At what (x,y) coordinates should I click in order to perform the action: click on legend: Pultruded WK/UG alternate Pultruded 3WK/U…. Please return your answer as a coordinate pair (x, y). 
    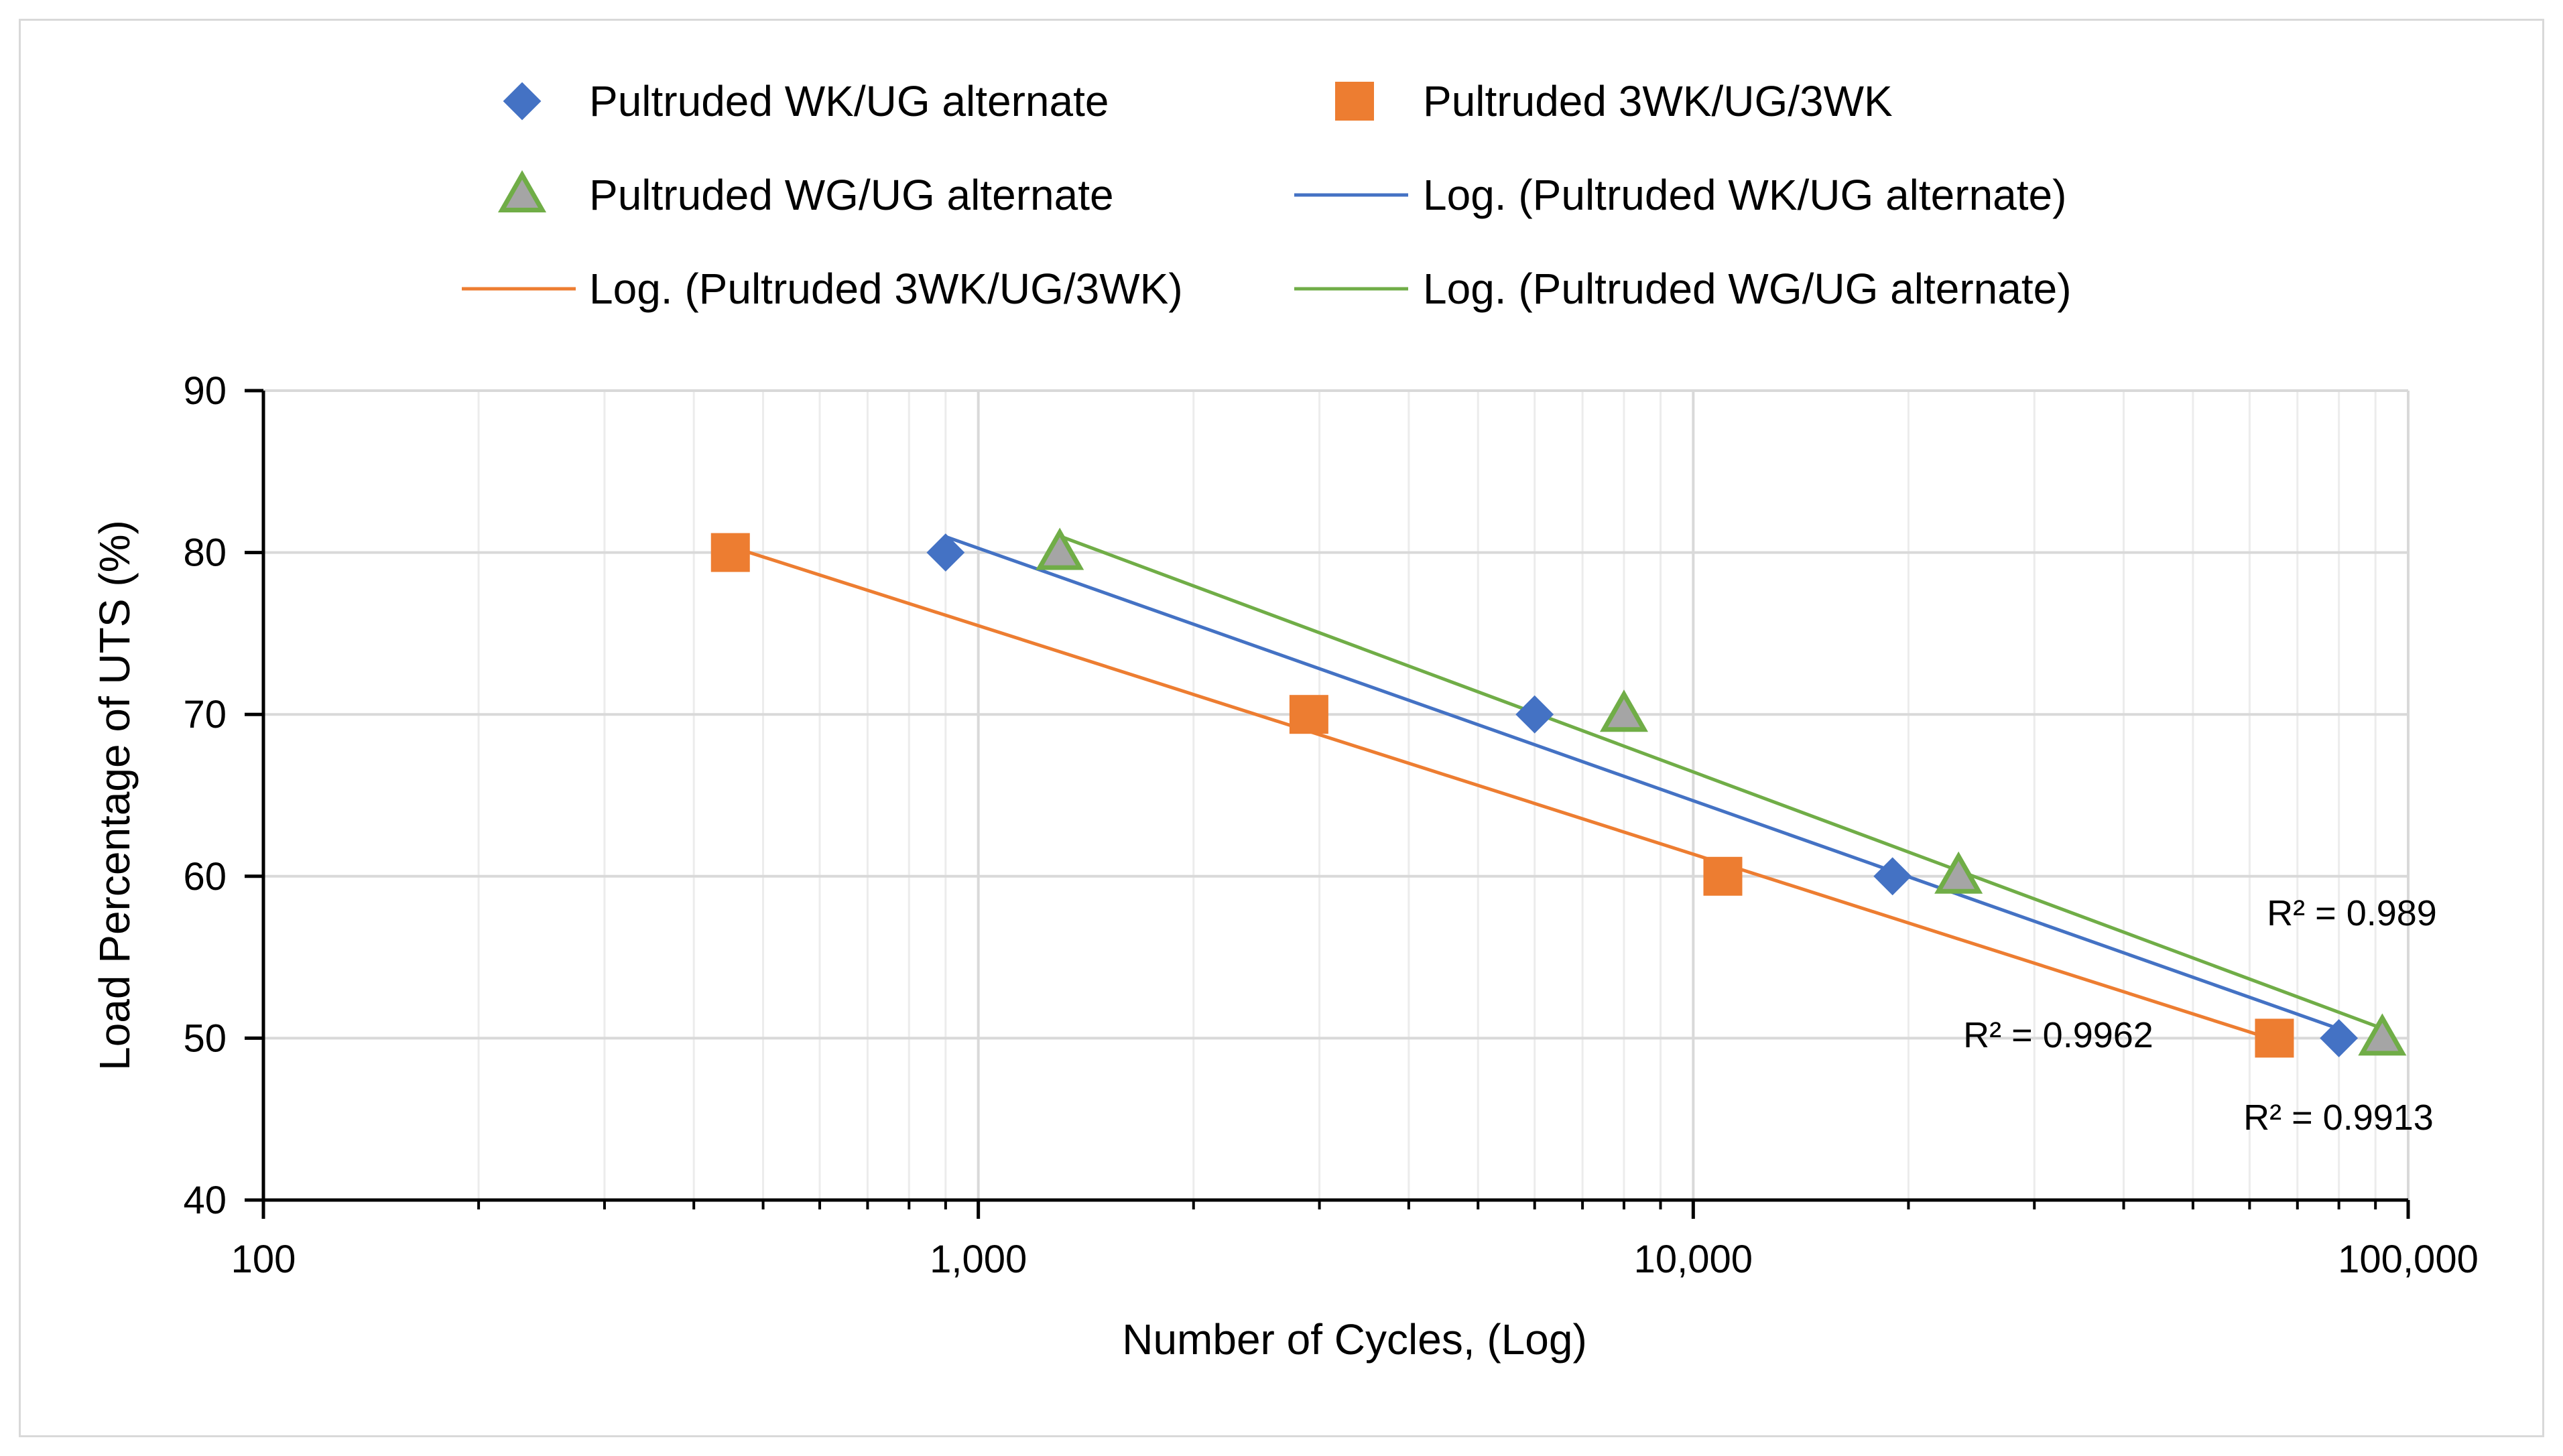
    Looking at the image, I should click on (1267, 195).